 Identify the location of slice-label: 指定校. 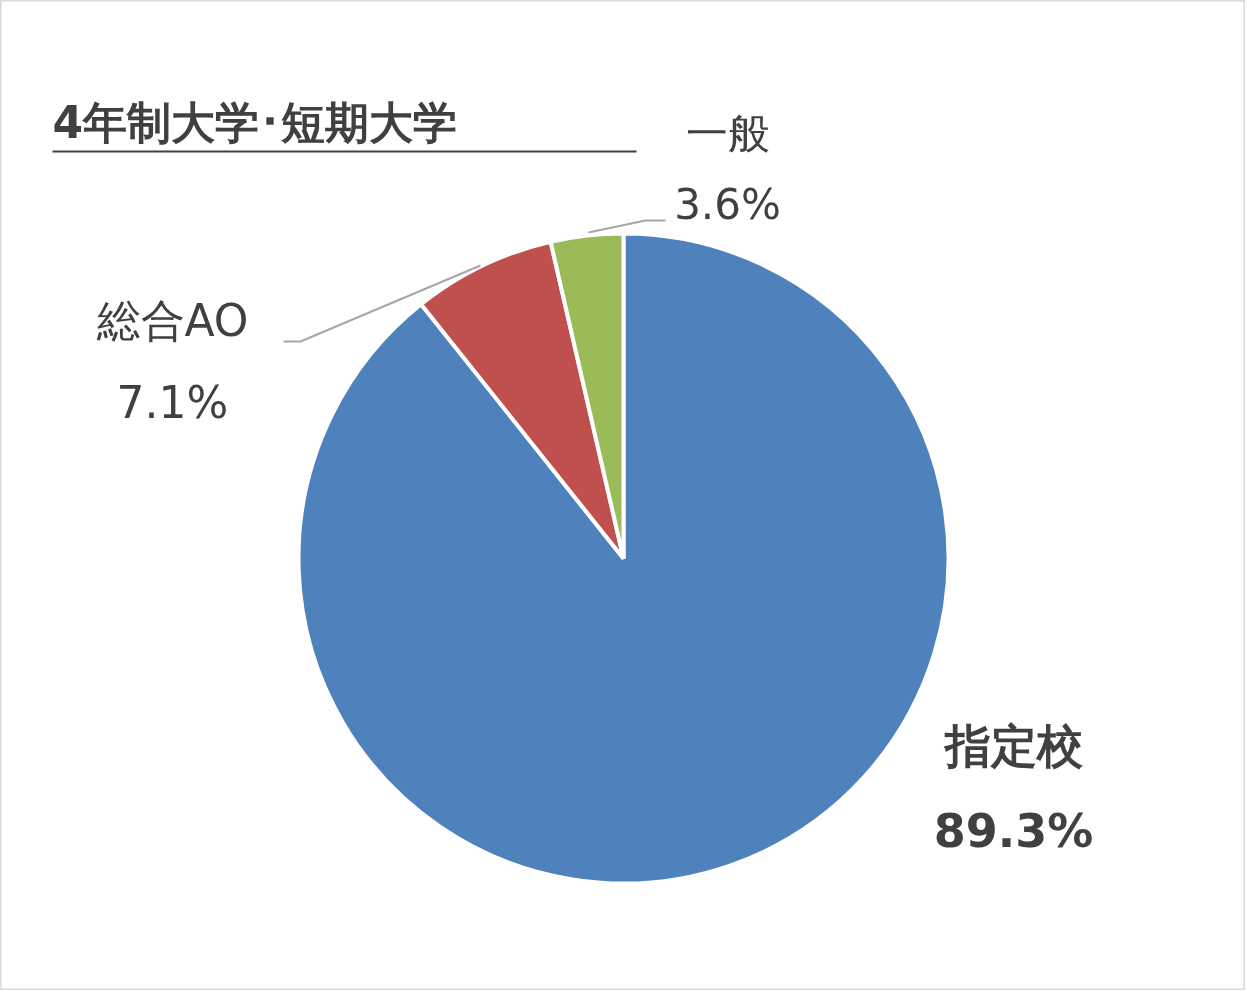
(1013, 745).